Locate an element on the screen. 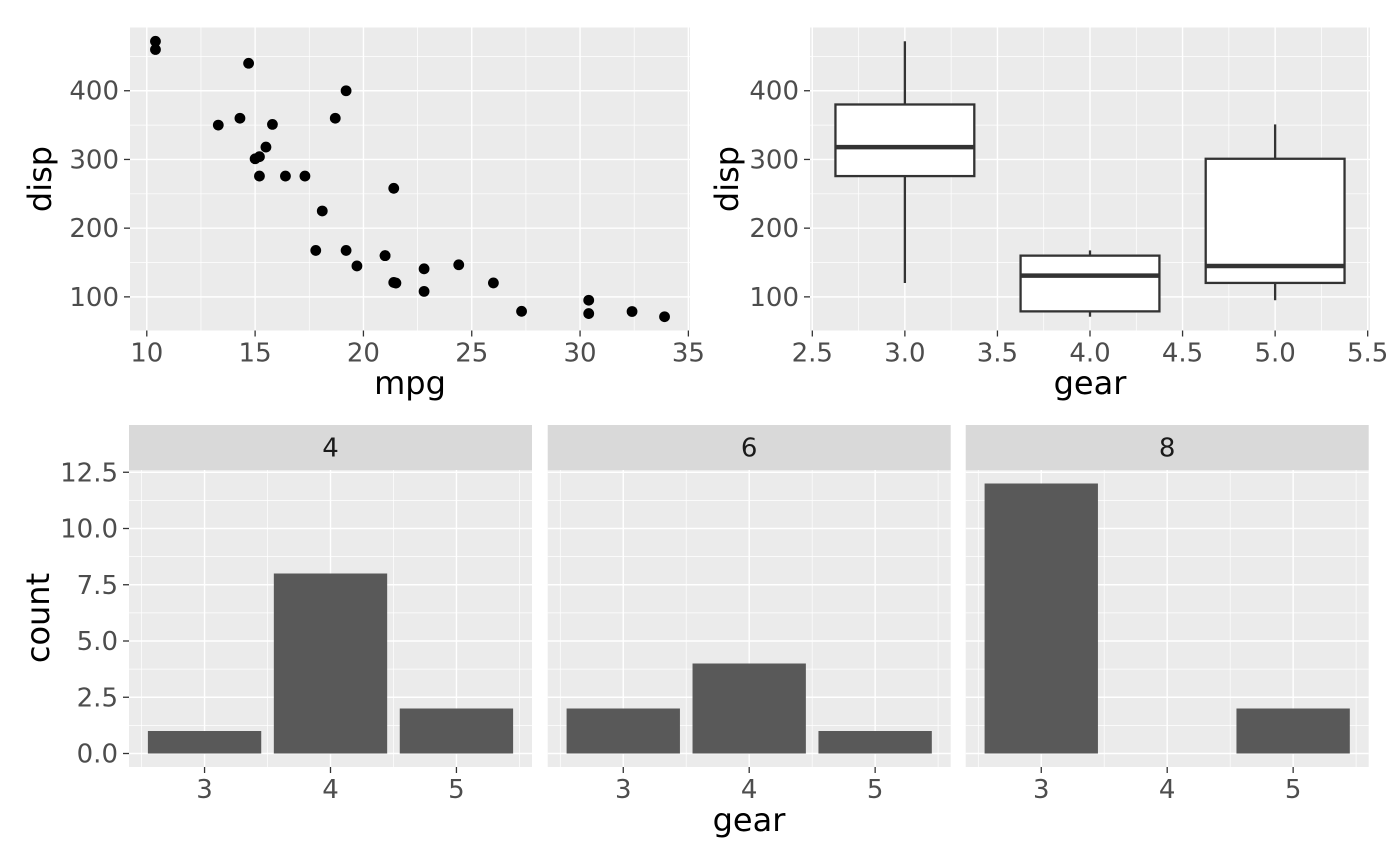  facet-panel-cyl-6: 6 3 4 5 is located at coordinates (749, 615).